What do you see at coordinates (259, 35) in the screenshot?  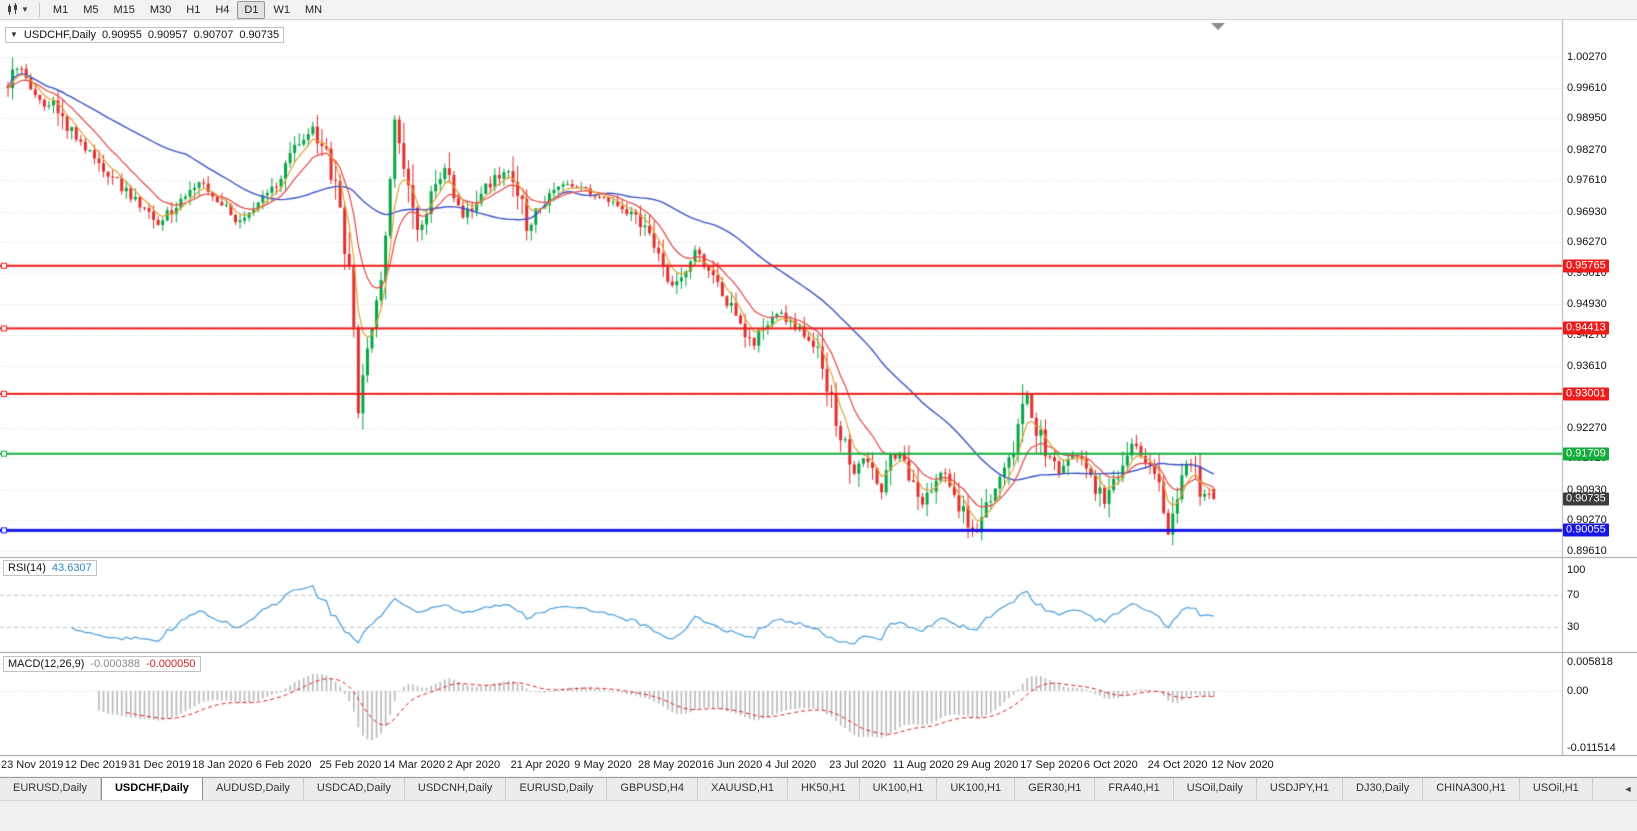 I see `ohlc-close: 0.90735` at bounding box center [259, 35].